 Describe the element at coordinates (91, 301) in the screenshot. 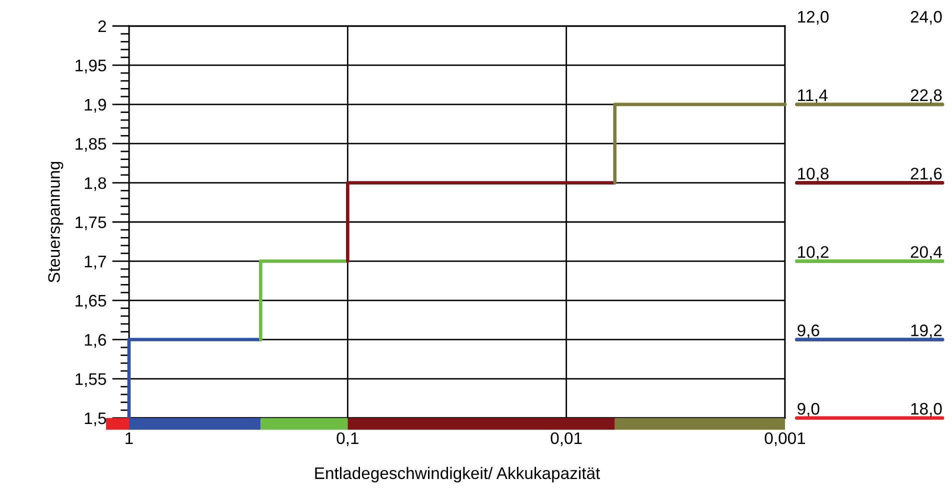

I see `y-tick-label: 1,65` at that location.